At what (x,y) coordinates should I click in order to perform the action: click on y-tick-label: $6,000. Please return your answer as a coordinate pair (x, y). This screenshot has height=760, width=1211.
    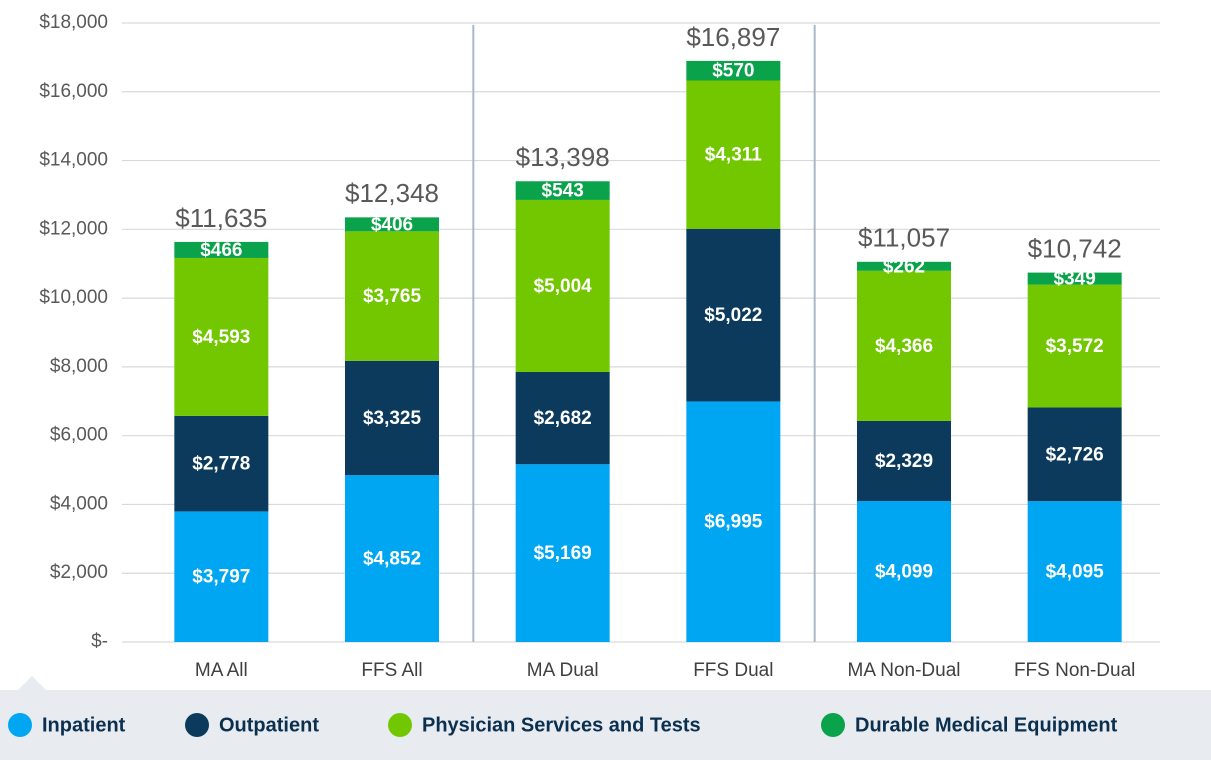
    Looking at the image, I should click on (79, 435).